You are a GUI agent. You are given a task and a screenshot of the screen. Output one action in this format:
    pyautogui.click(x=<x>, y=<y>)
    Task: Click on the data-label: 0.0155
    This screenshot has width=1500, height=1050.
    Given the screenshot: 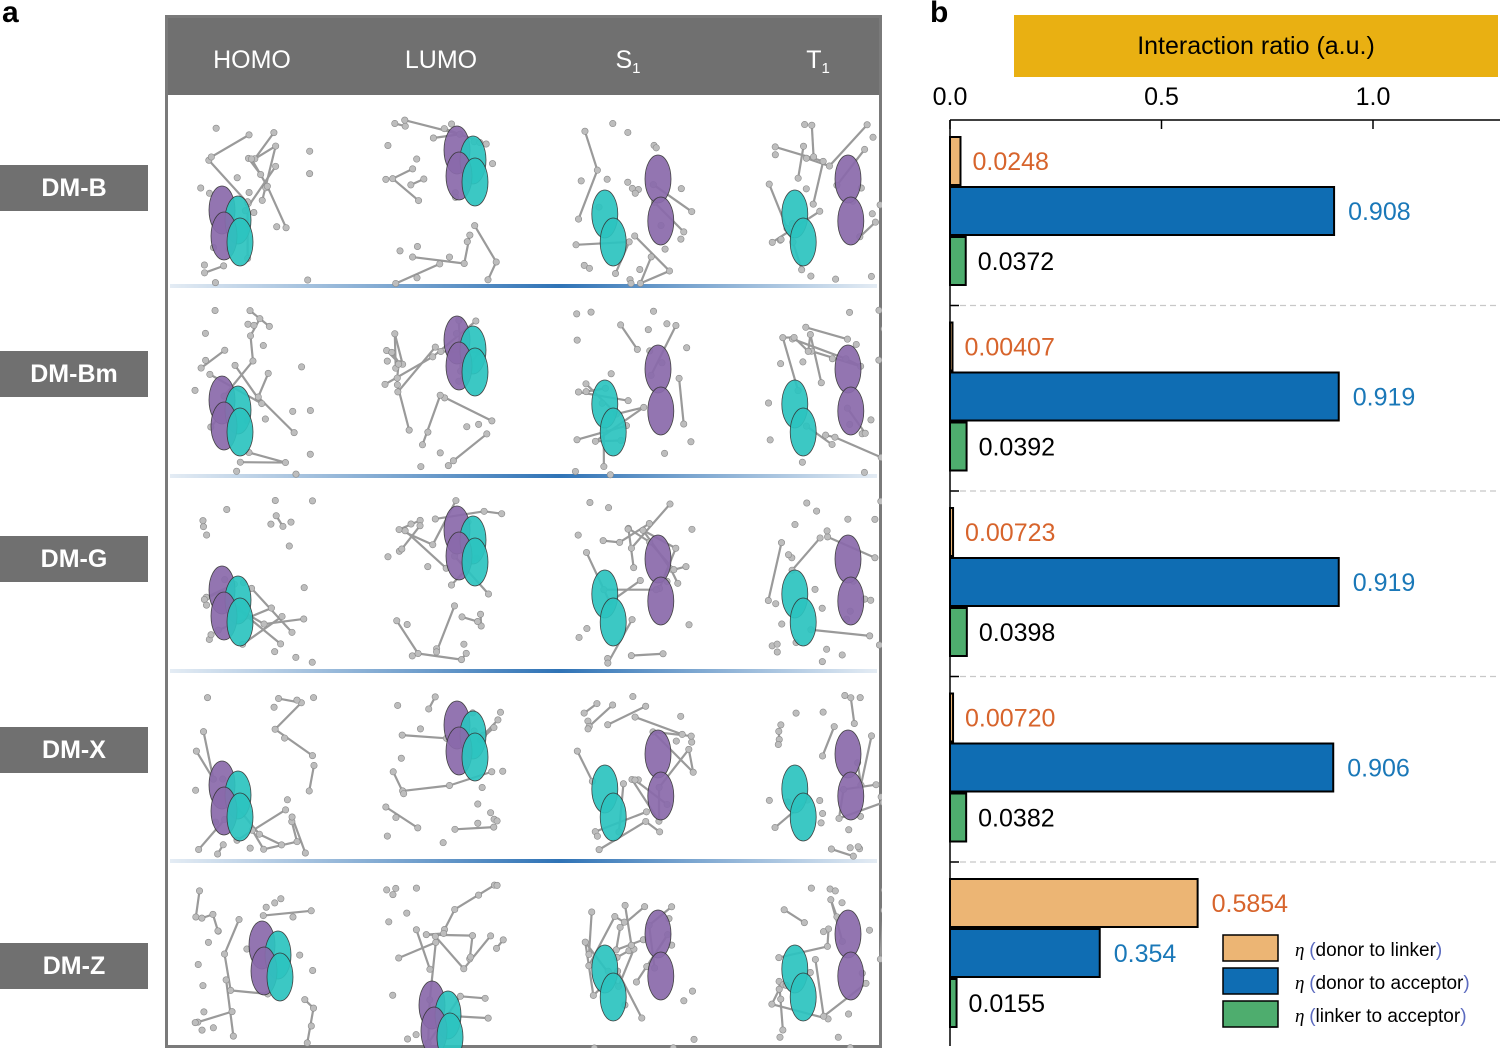 What is the action you would take?
    pyautogui.click(x=1007, y=1004)
    